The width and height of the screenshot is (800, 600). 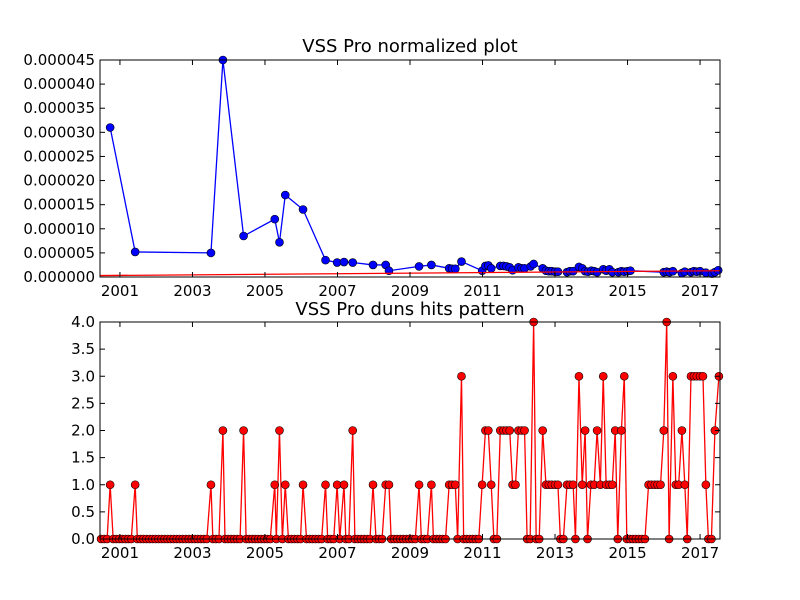 What do you see at coordinates (192, 291) in the screenshot?
I see `top-x-tick-label: 2003` at bounding box center [192, 291].